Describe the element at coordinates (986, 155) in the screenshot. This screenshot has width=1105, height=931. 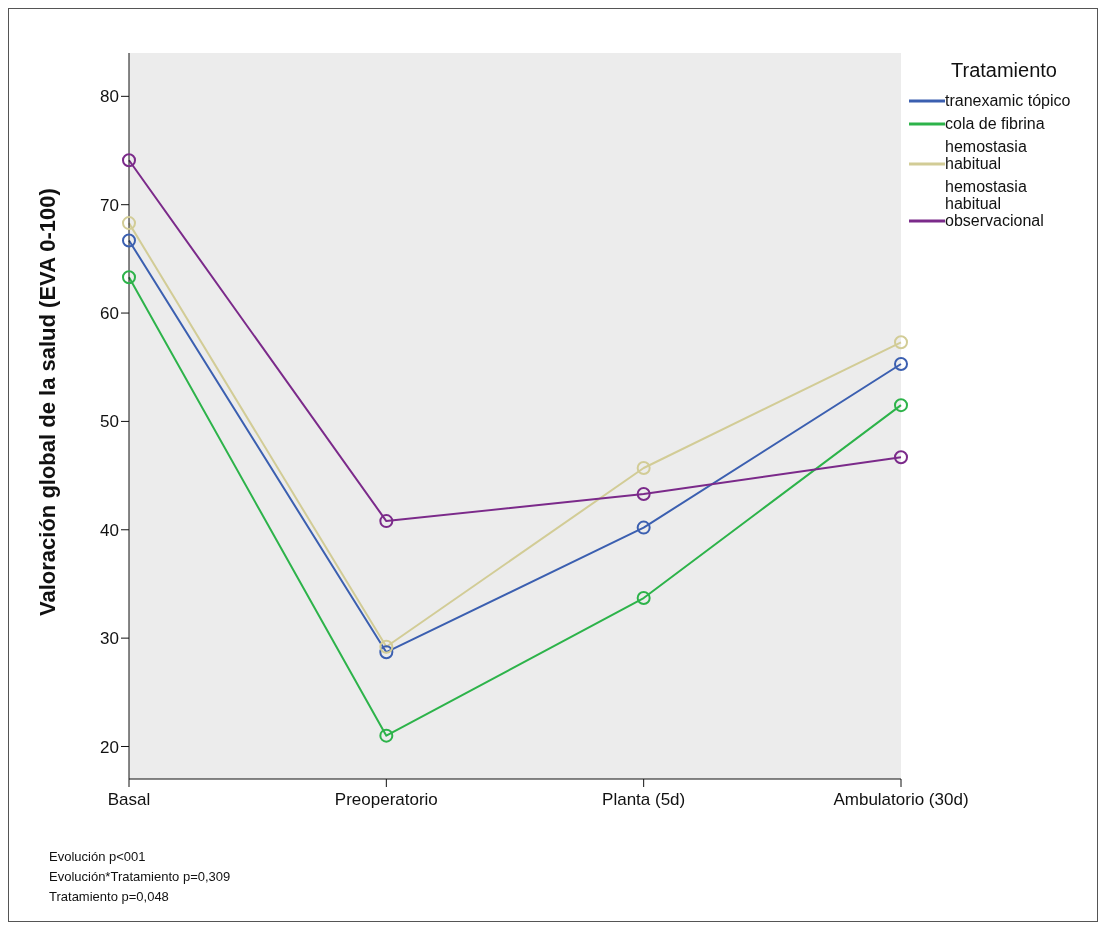
I see `legend-label: hemostasia habitual` at that location.